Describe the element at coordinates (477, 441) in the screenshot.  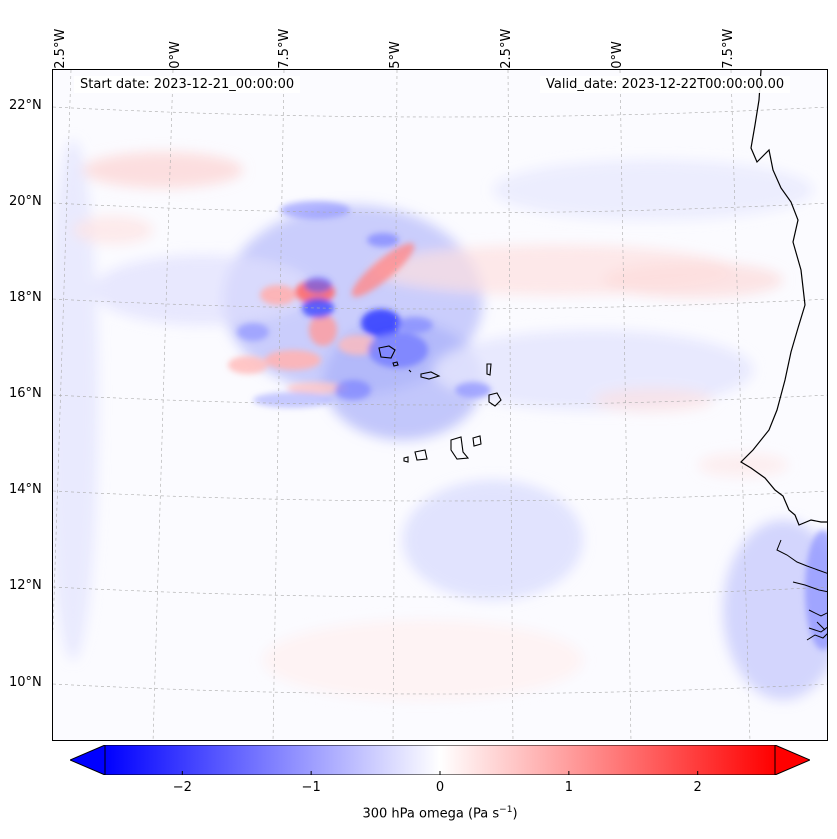
I see `island-maio` at that location.